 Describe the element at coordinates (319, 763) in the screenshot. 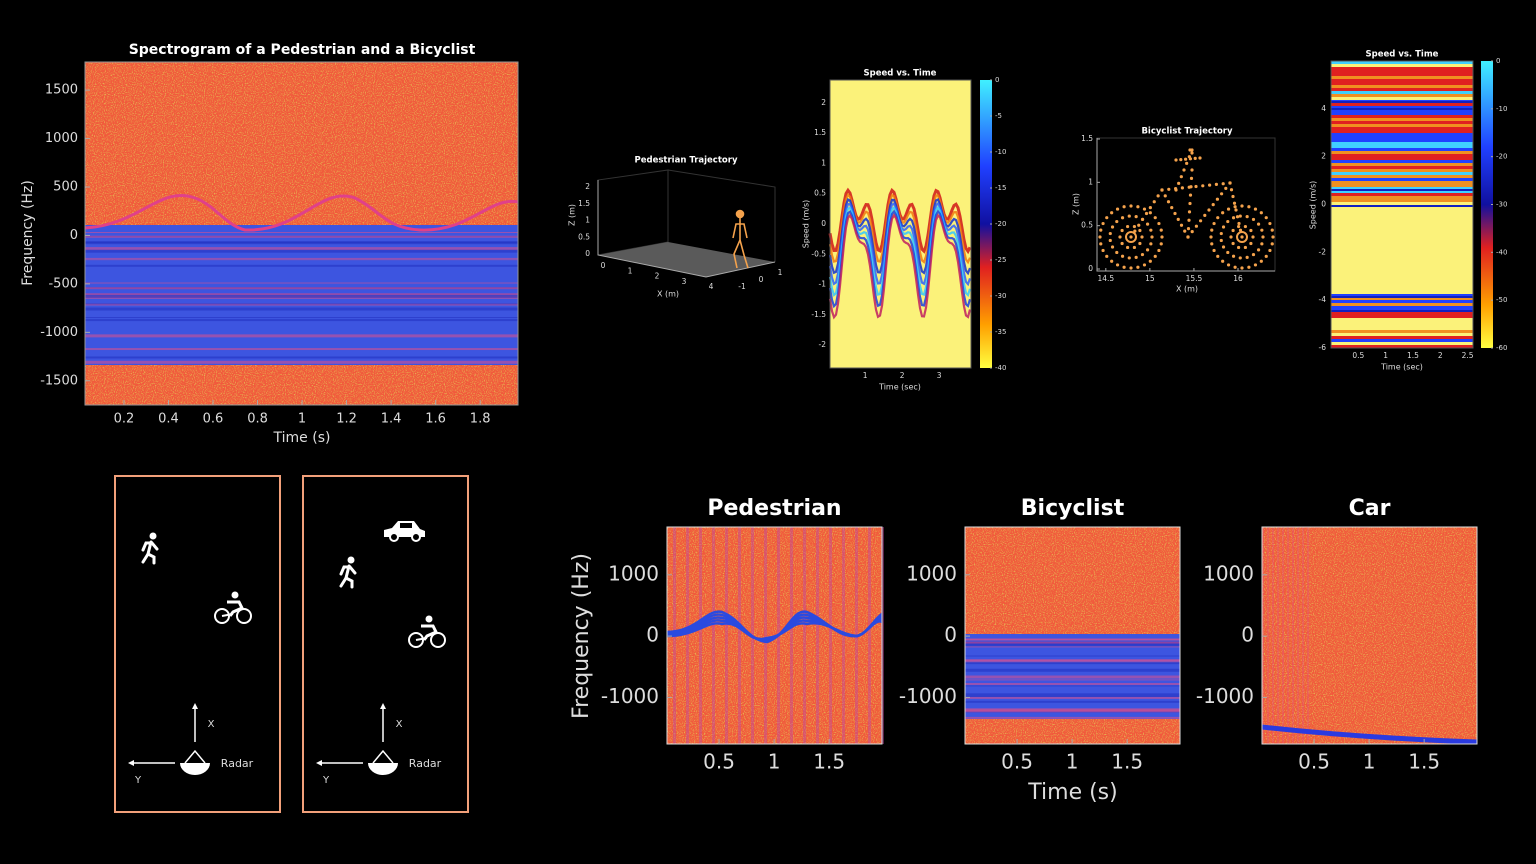

I see `arrow-head` at that location.